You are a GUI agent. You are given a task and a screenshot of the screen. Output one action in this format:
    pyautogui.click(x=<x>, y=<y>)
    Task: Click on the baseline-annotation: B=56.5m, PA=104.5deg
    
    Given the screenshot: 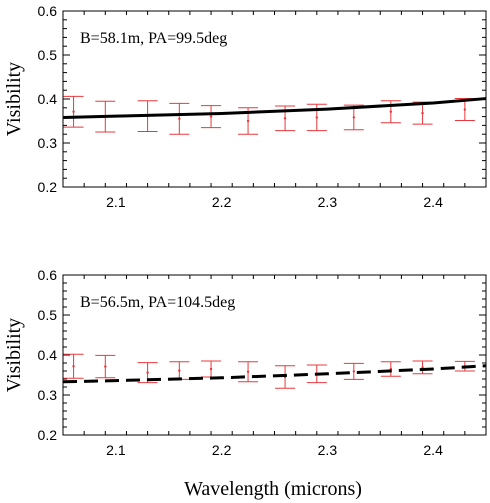 What is the action you would take?
    pyautogui.click(x=157, y=302)
    